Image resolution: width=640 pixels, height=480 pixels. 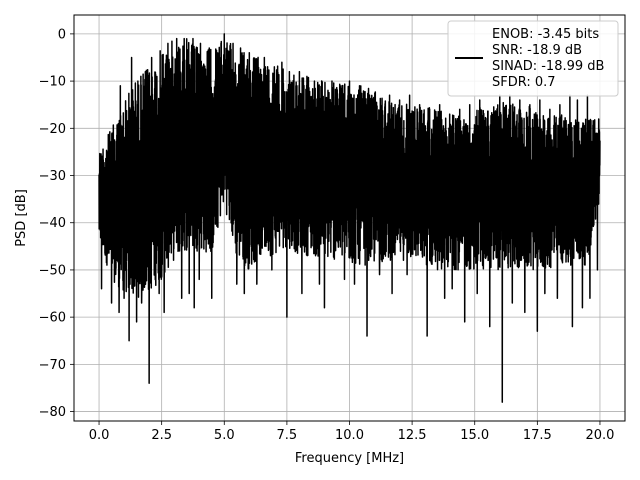 I want to click on x-tick-label: 10.0, so click(x=349, y=435).